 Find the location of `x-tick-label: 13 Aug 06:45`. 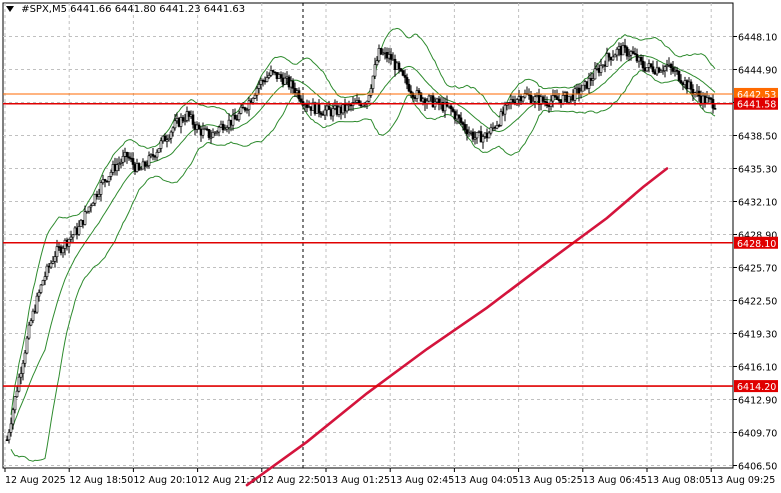

x-tick-label: 13 Aug 06:45 is located at coordinates (615, 480).